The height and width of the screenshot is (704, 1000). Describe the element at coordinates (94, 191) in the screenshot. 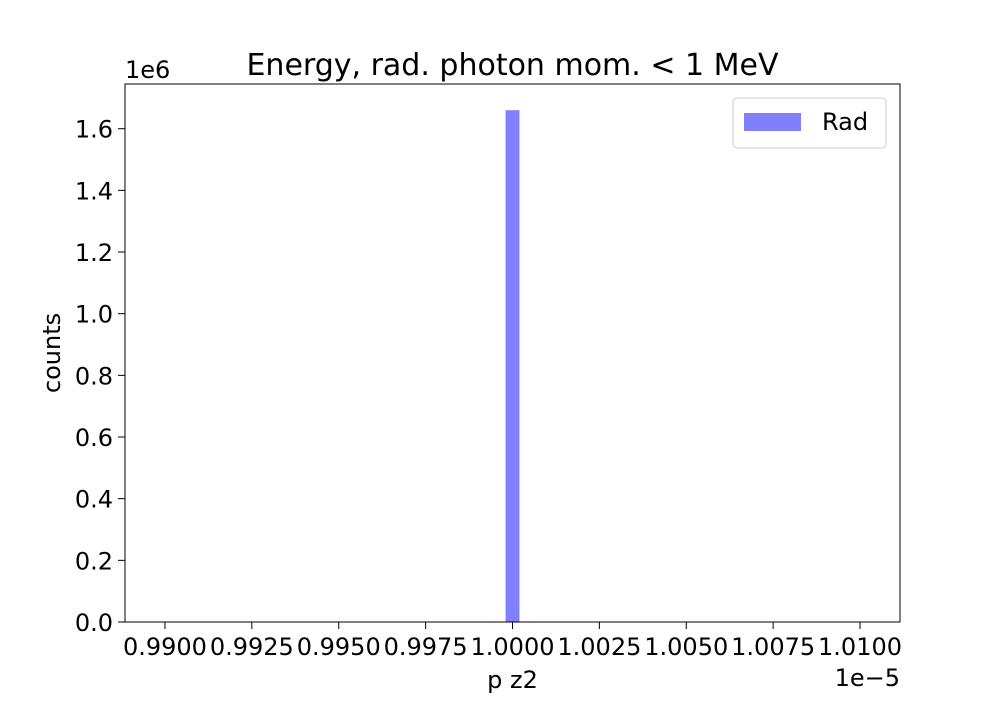

I see `y-tick-label: 1.4` at that location.